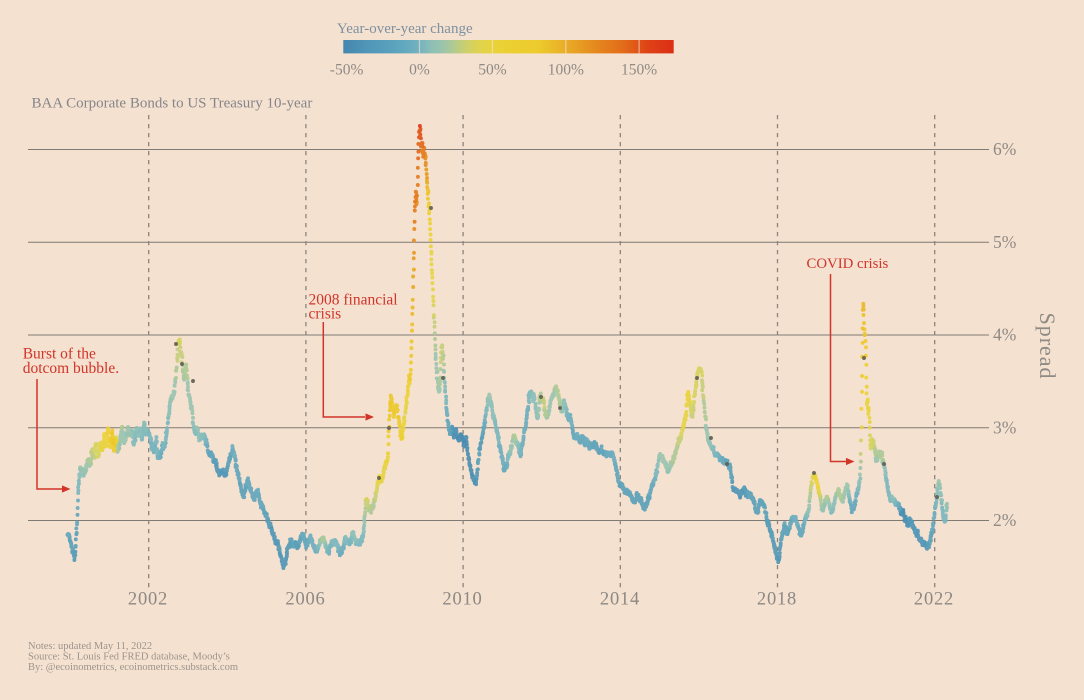  Describe the element at coordinates (148, 600) in the screenshot. I see `svg-text: 2002` at that location.